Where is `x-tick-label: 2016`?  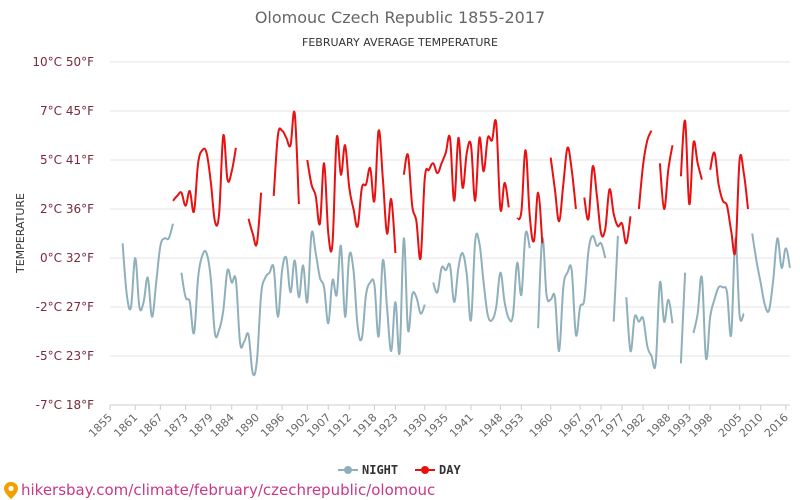
x-tick-label: 2016 is located at coordinates (776, 425).